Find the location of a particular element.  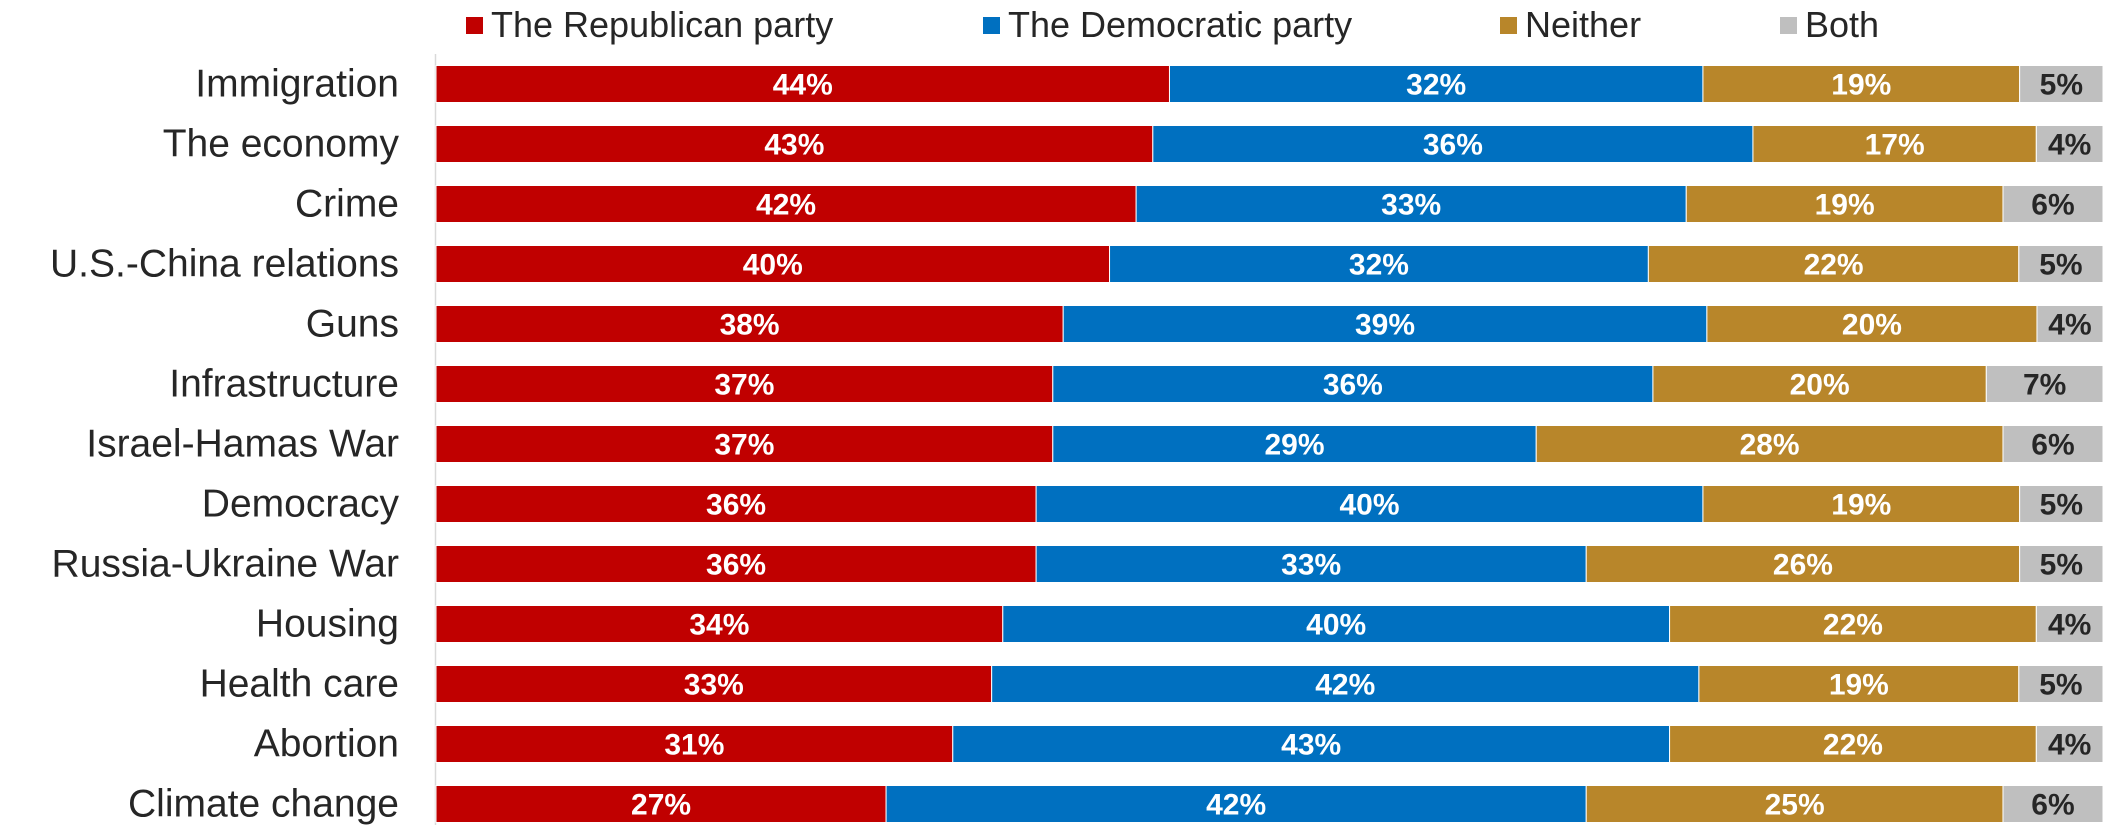

bar-israel-hamas-war-the-democratic-party is located at coordinates (1294, 444).